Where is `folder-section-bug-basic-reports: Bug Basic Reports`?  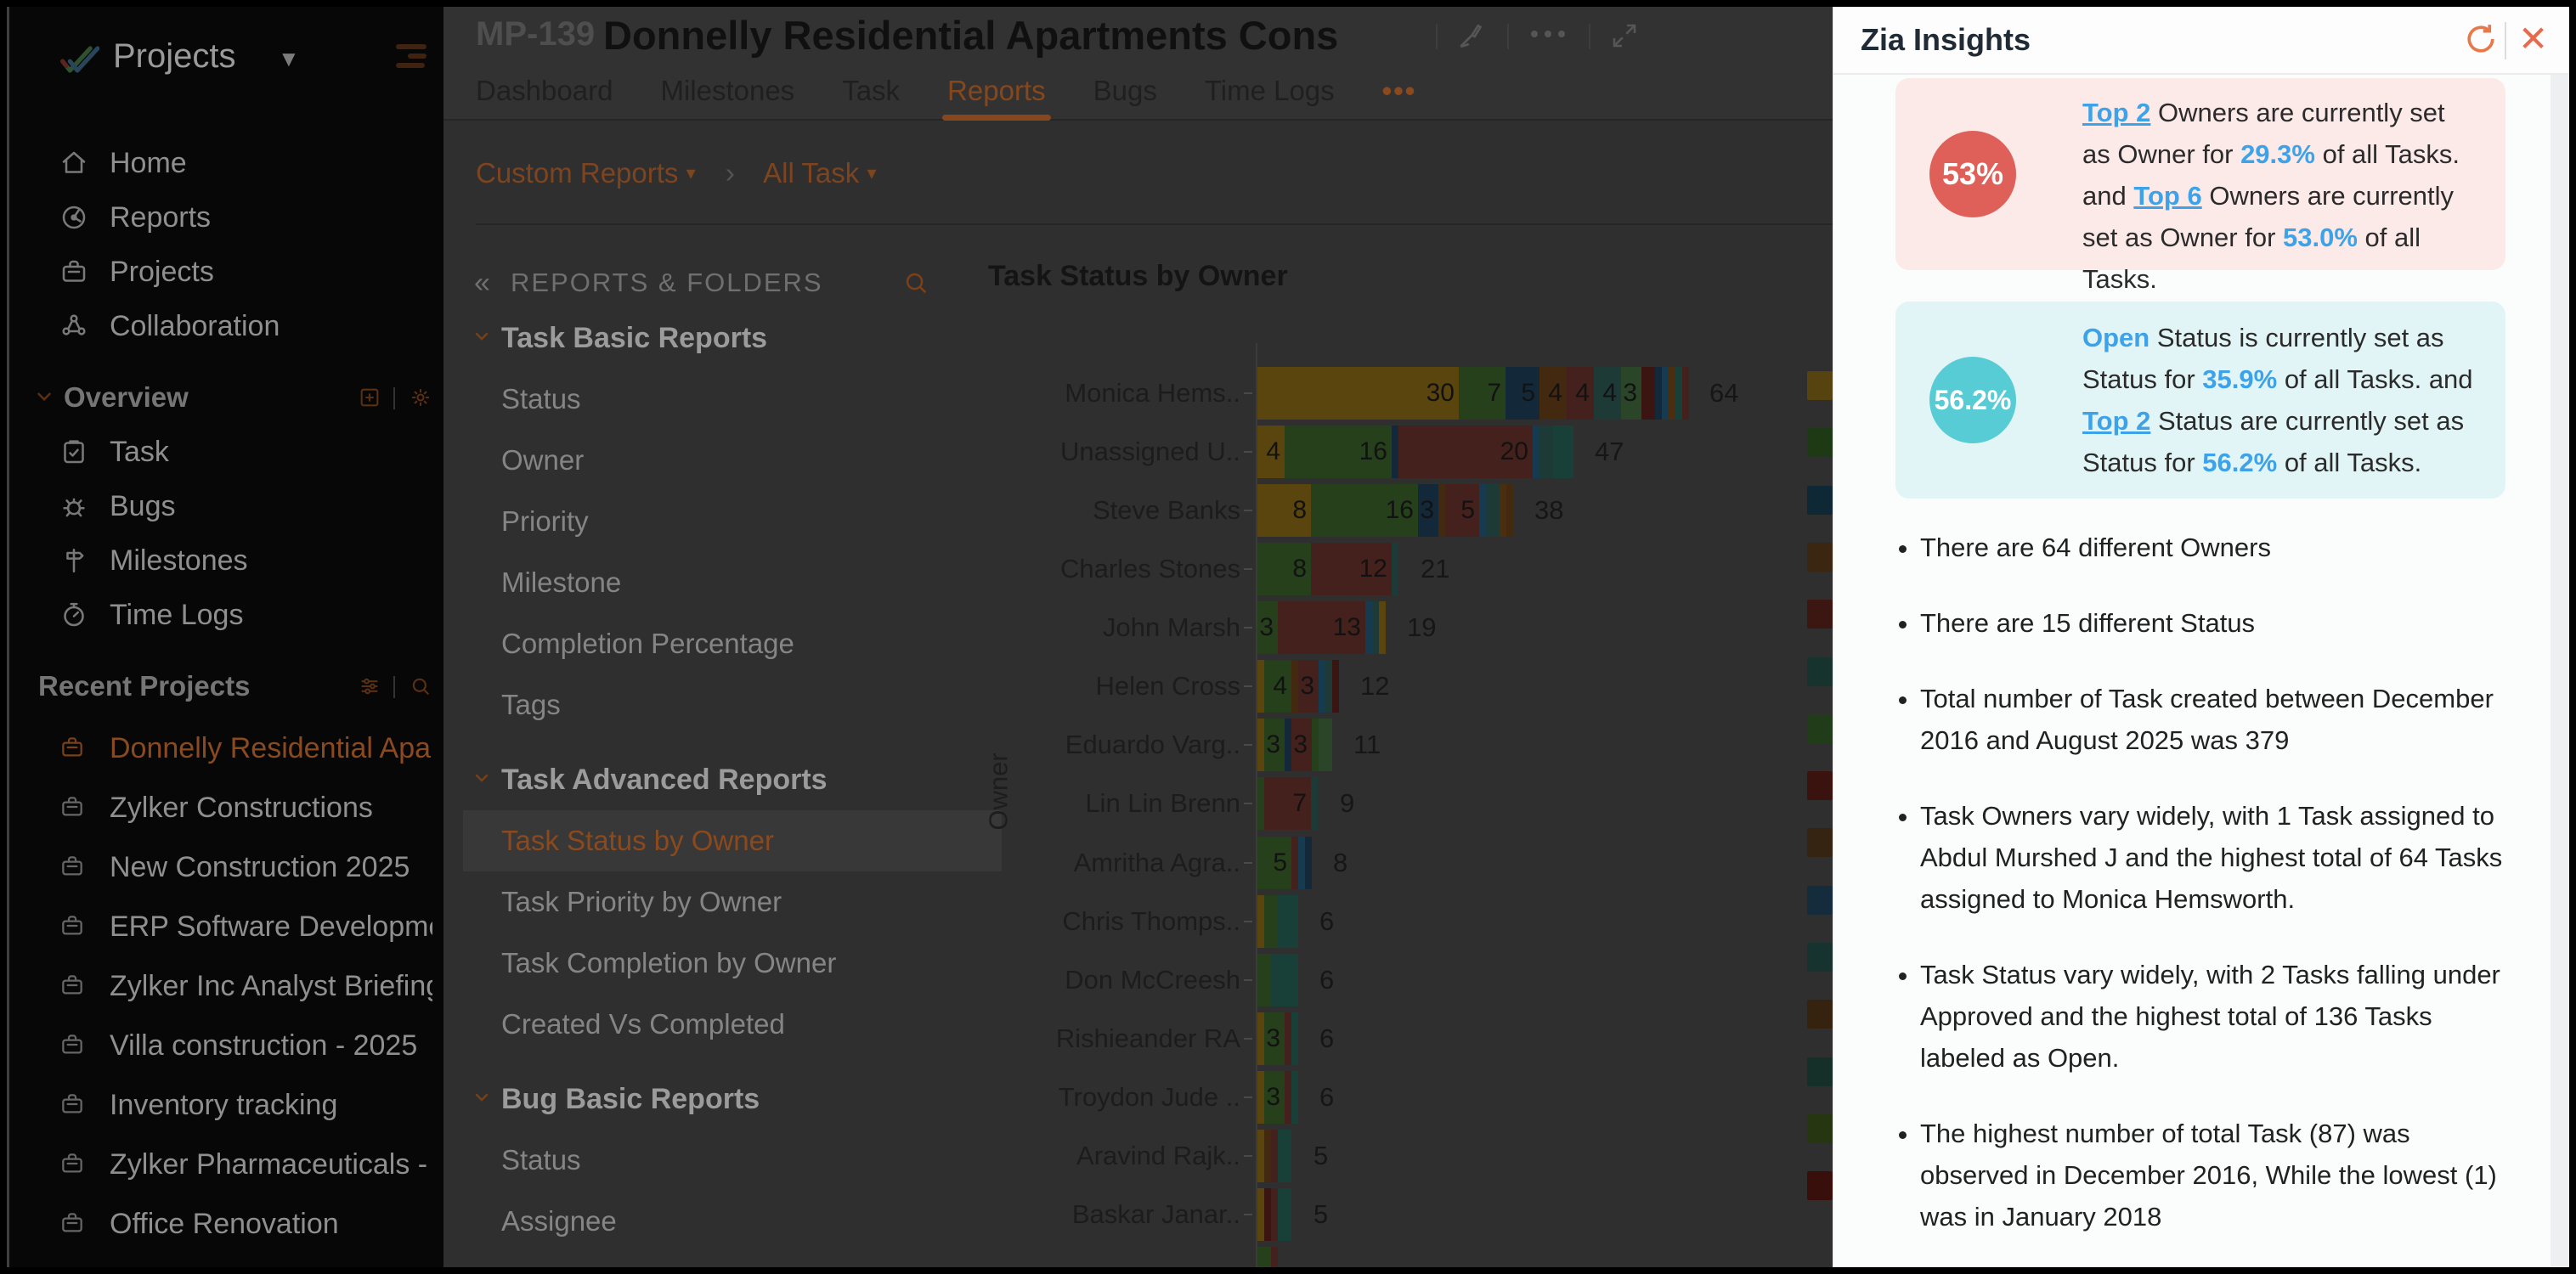 folder-section-bug-basic-reports: Bug Basic Reports is located at coordinates (733, 1099).